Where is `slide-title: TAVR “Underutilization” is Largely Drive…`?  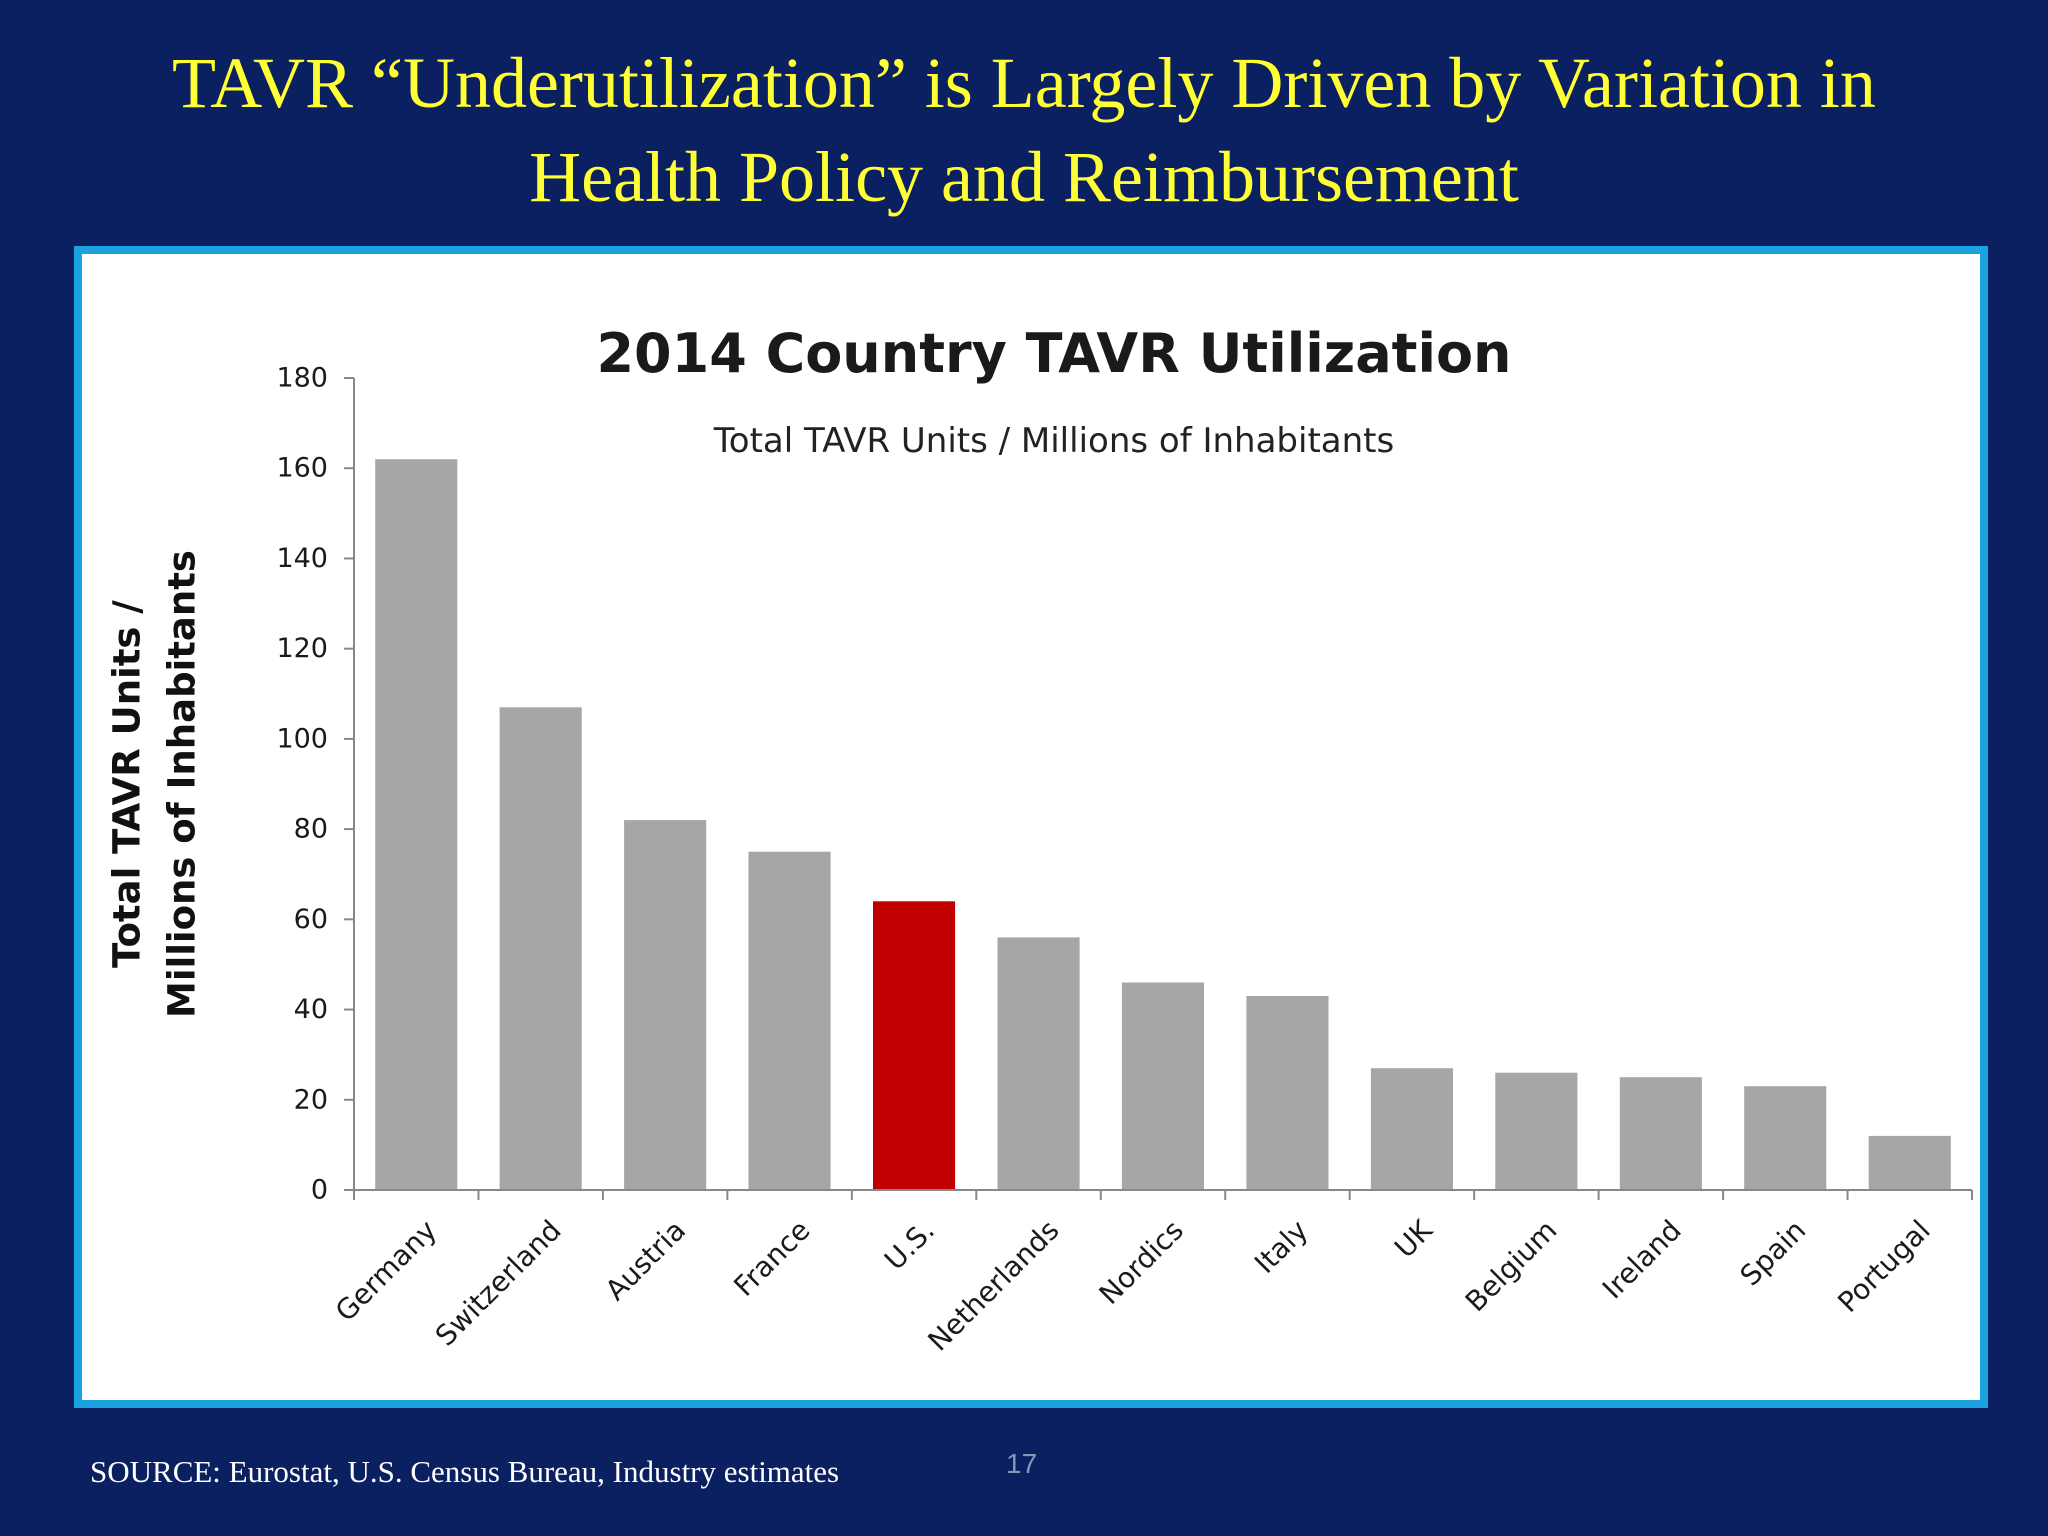
slide-title: TAVR “Underutilization” is Largely Drive… is located at coordinates (1024, 130).